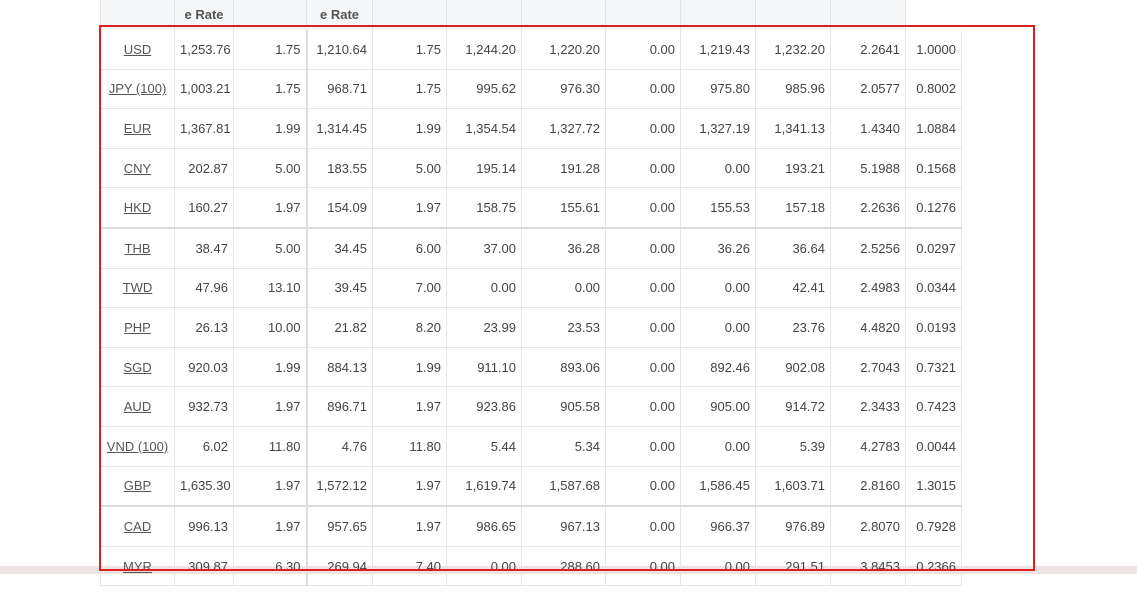 The image size is (1137, 599). Describe the element at coordinates (718, 487) in the screenshot. I see `tc-sell-cell: 1,586.45` at that location.